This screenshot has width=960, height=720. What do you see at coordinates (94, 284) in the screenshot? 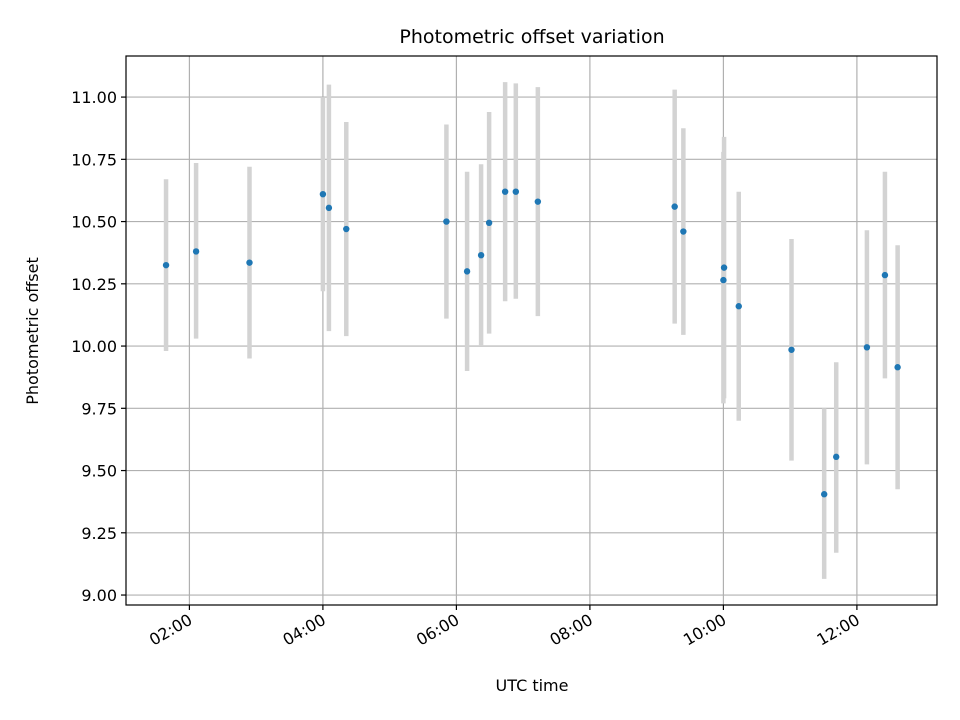
I see `y-tick-label: 10.25` at bounding box center [94, 284].